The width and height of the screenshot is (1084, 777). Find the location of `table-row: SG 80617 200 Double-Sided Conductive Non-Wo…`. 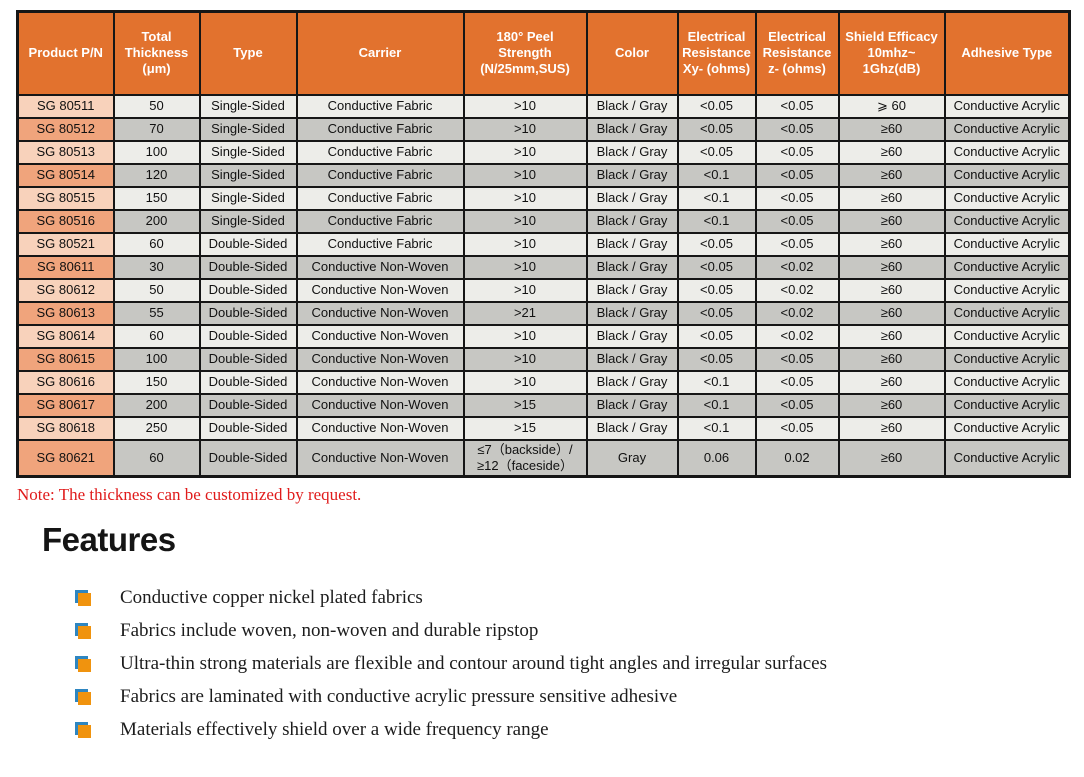

table-row: SG 80617 200 Double-Sided Conductive Non-Wo… is located at coordinates (543, 405).